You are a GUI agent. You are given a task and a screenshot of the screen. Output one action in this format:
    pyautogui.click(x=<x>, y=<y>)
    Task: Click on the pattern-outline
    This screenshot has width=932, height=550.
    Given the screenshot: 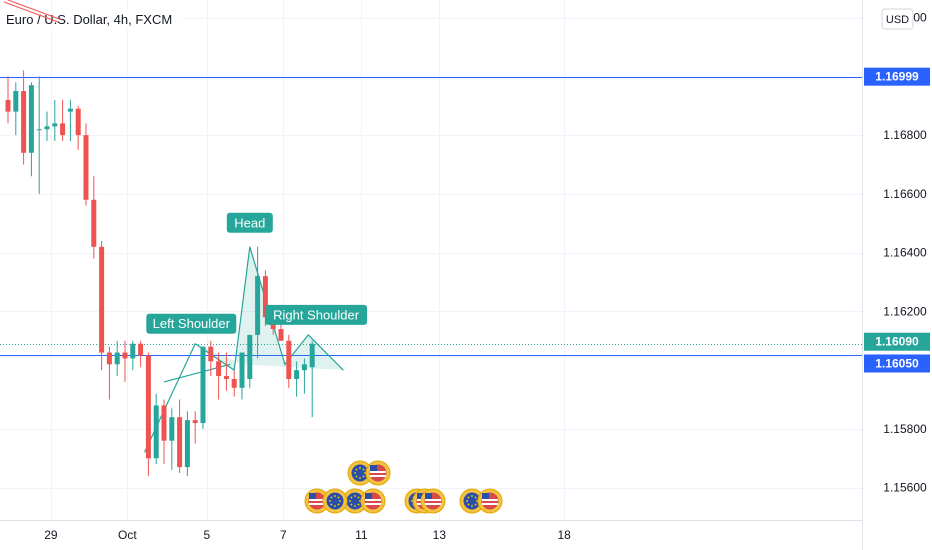 What is the action you would take?
    pyautogui.click(x=243, y=349)
    